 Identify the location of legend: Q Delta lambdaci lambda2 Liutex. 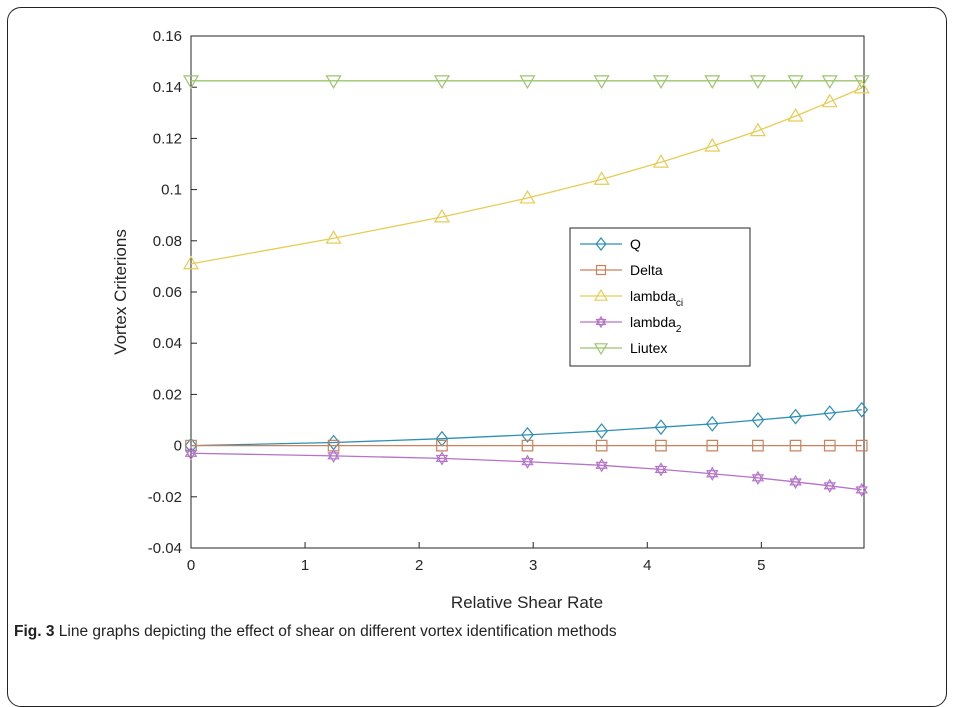
(660, 297).